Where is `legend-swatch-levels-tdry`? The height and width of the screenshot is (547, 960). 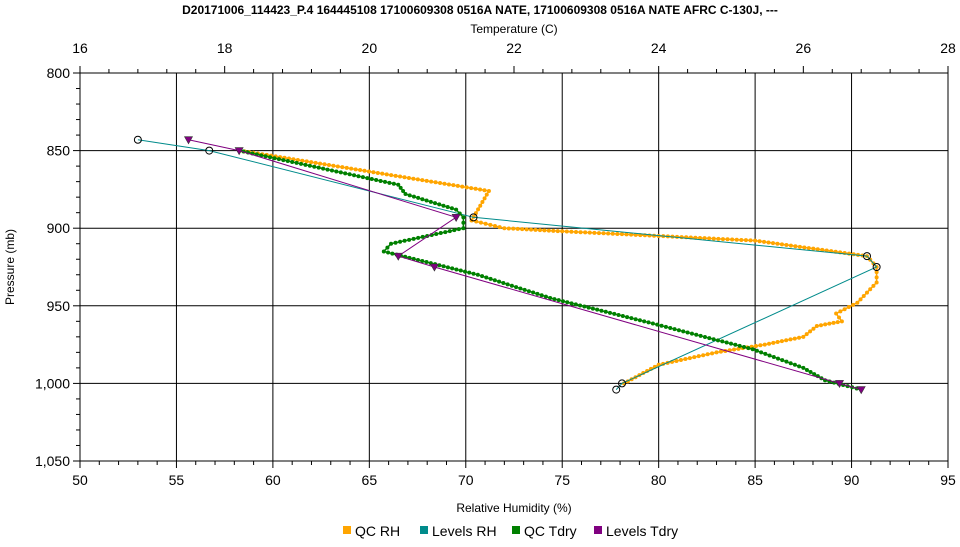
legend-swatch-levels-tdry is located at coordinates (598, 530).